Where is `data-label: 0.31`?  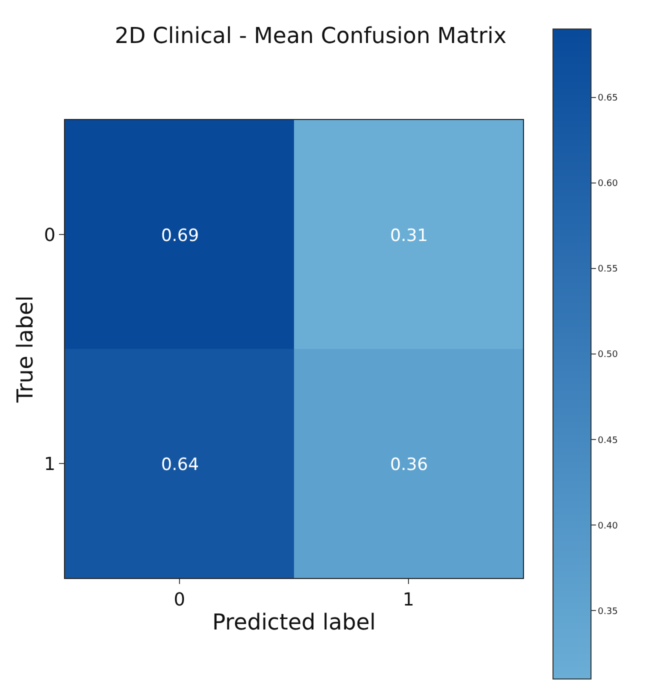
data-label: 0.31 is located at coordinates (409, 236).